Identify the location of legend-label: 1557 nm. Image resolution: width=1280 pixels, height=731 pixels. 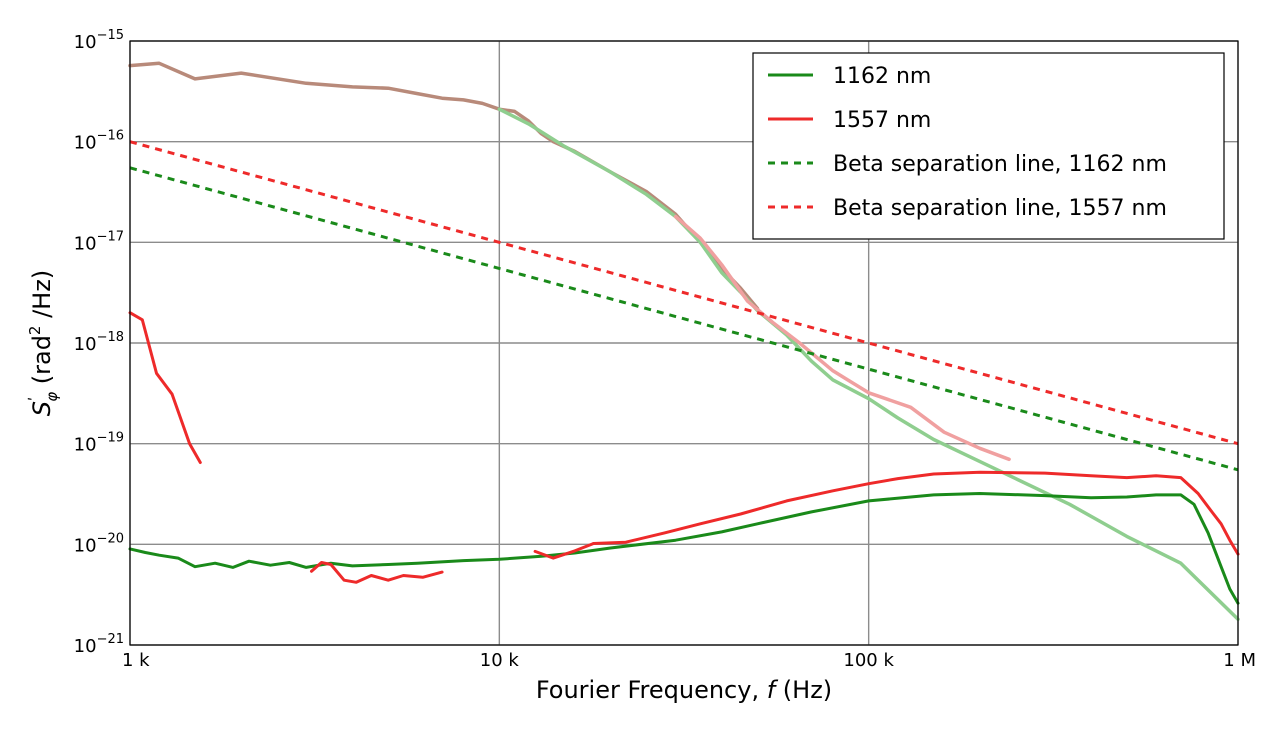
(882, 120).